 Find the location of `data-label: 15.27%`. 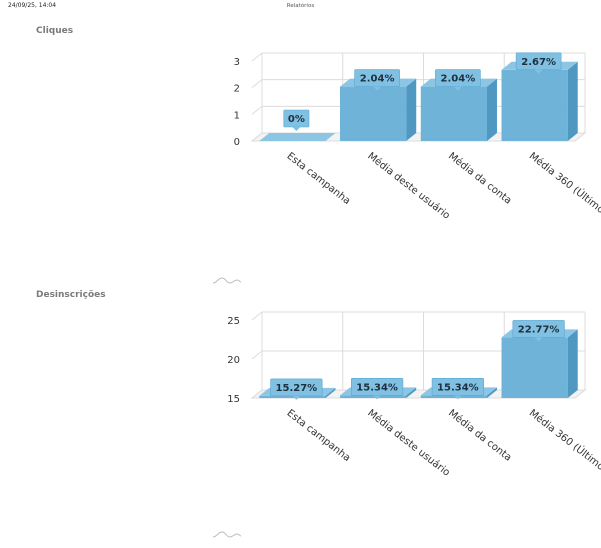

data-label: 15.27% is located at coordinates (296, 389).